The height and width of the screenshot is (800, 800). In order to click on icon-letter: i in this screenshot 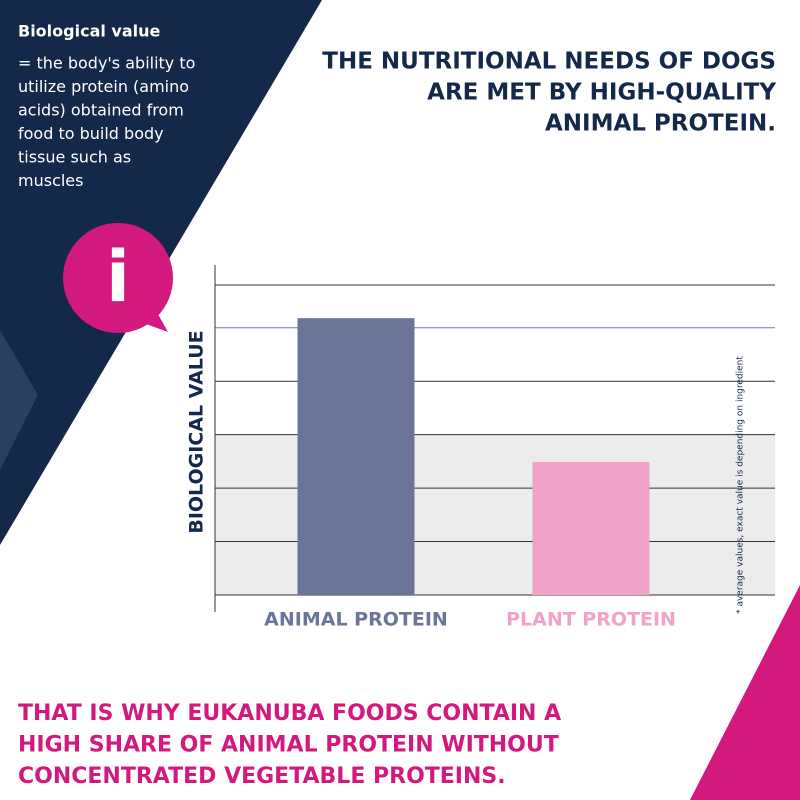, I will do `click(118, 277)`.